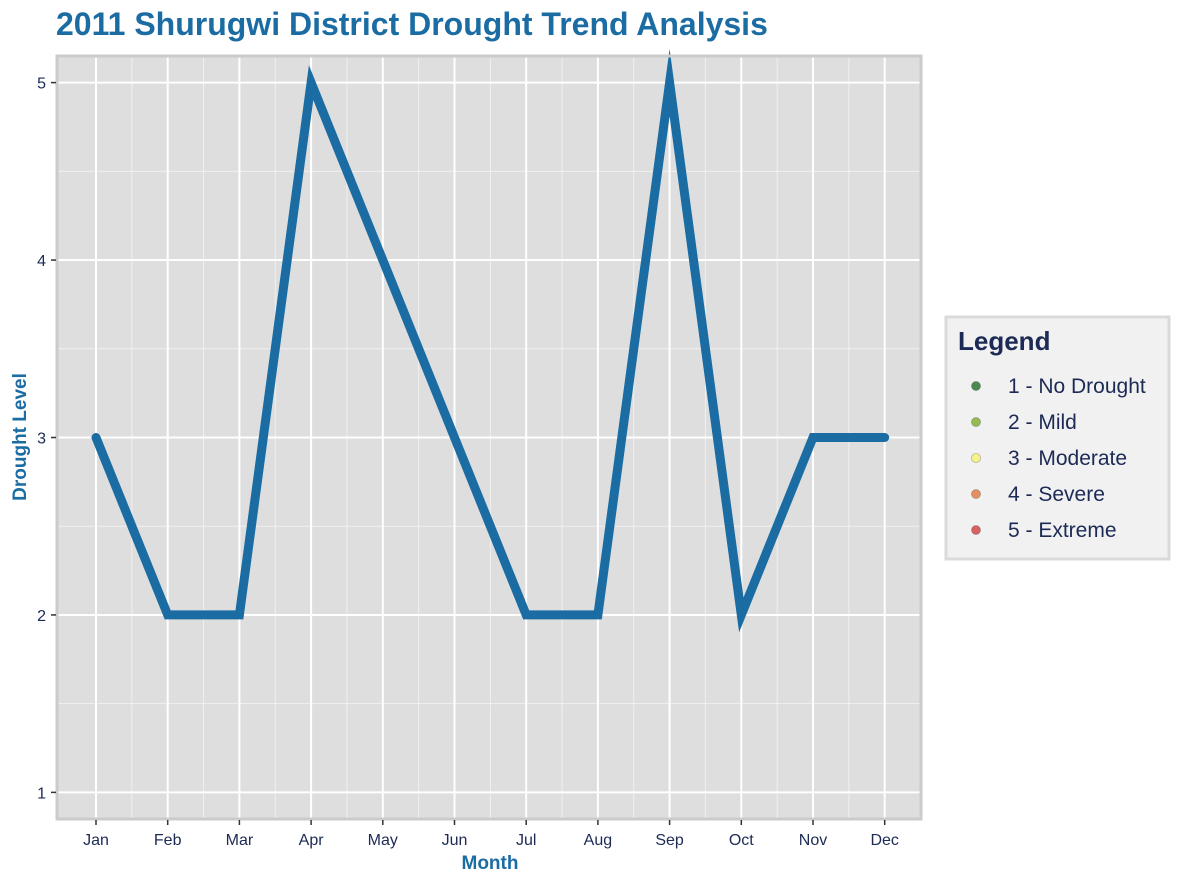 The image size is (1181, 885). What do you see at coordinates (41, 793) in the screenshot?
I see `y-tick-label: 1` at bounding box center [41, 793].